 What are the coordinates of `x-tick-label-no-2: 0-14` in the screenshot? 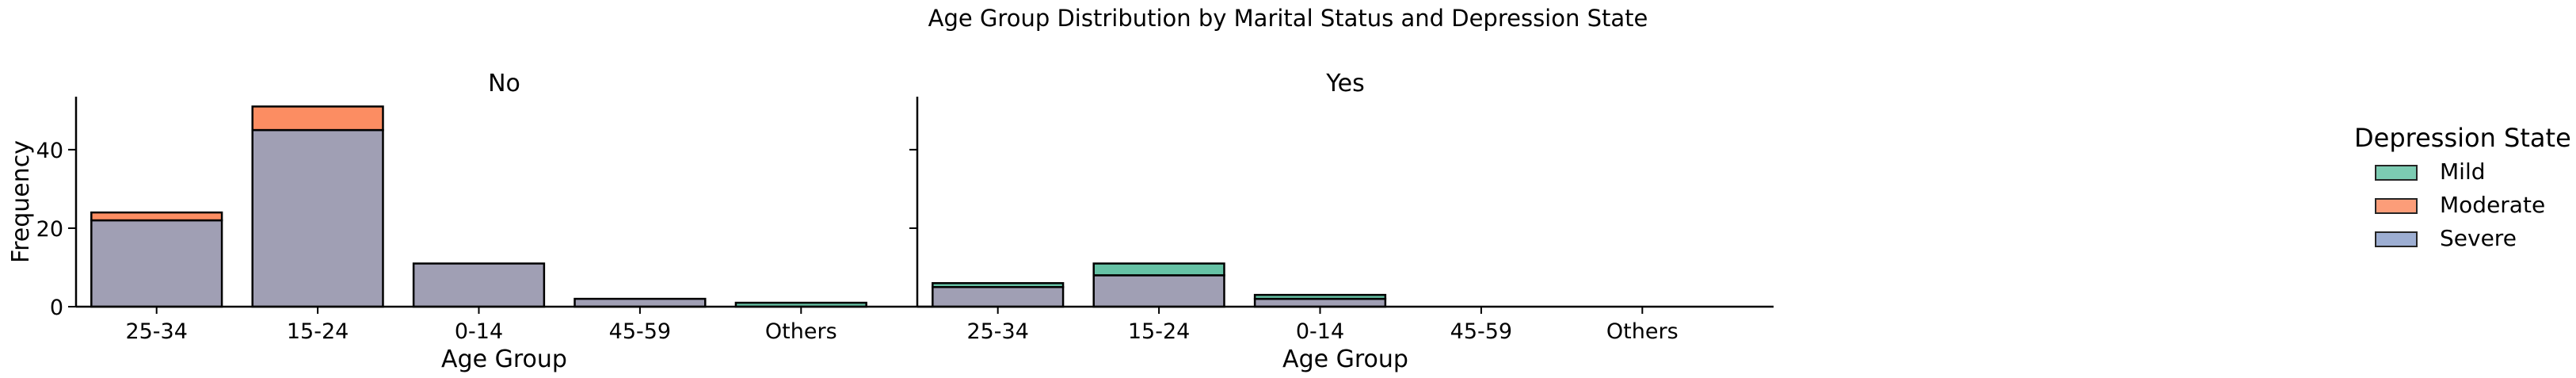 It's located at (479, 331).